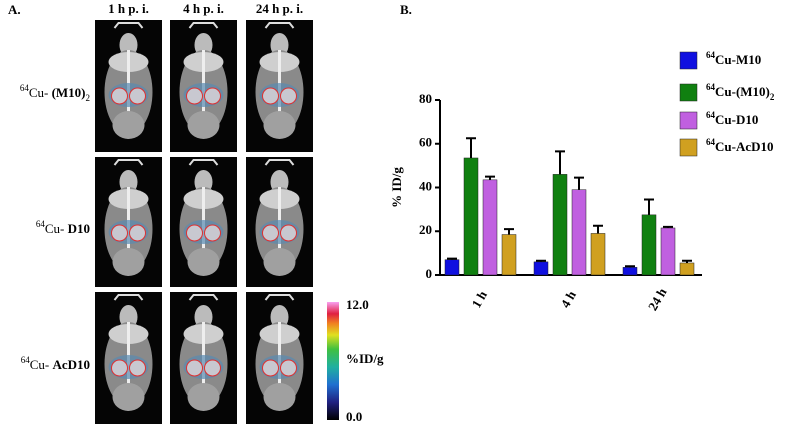 The width and height of the screenshot is (803, 427). Describe the element at coordinates (55, 93) in the screenshot. I see `row-label: 64Cu- (M10)2` at that location.